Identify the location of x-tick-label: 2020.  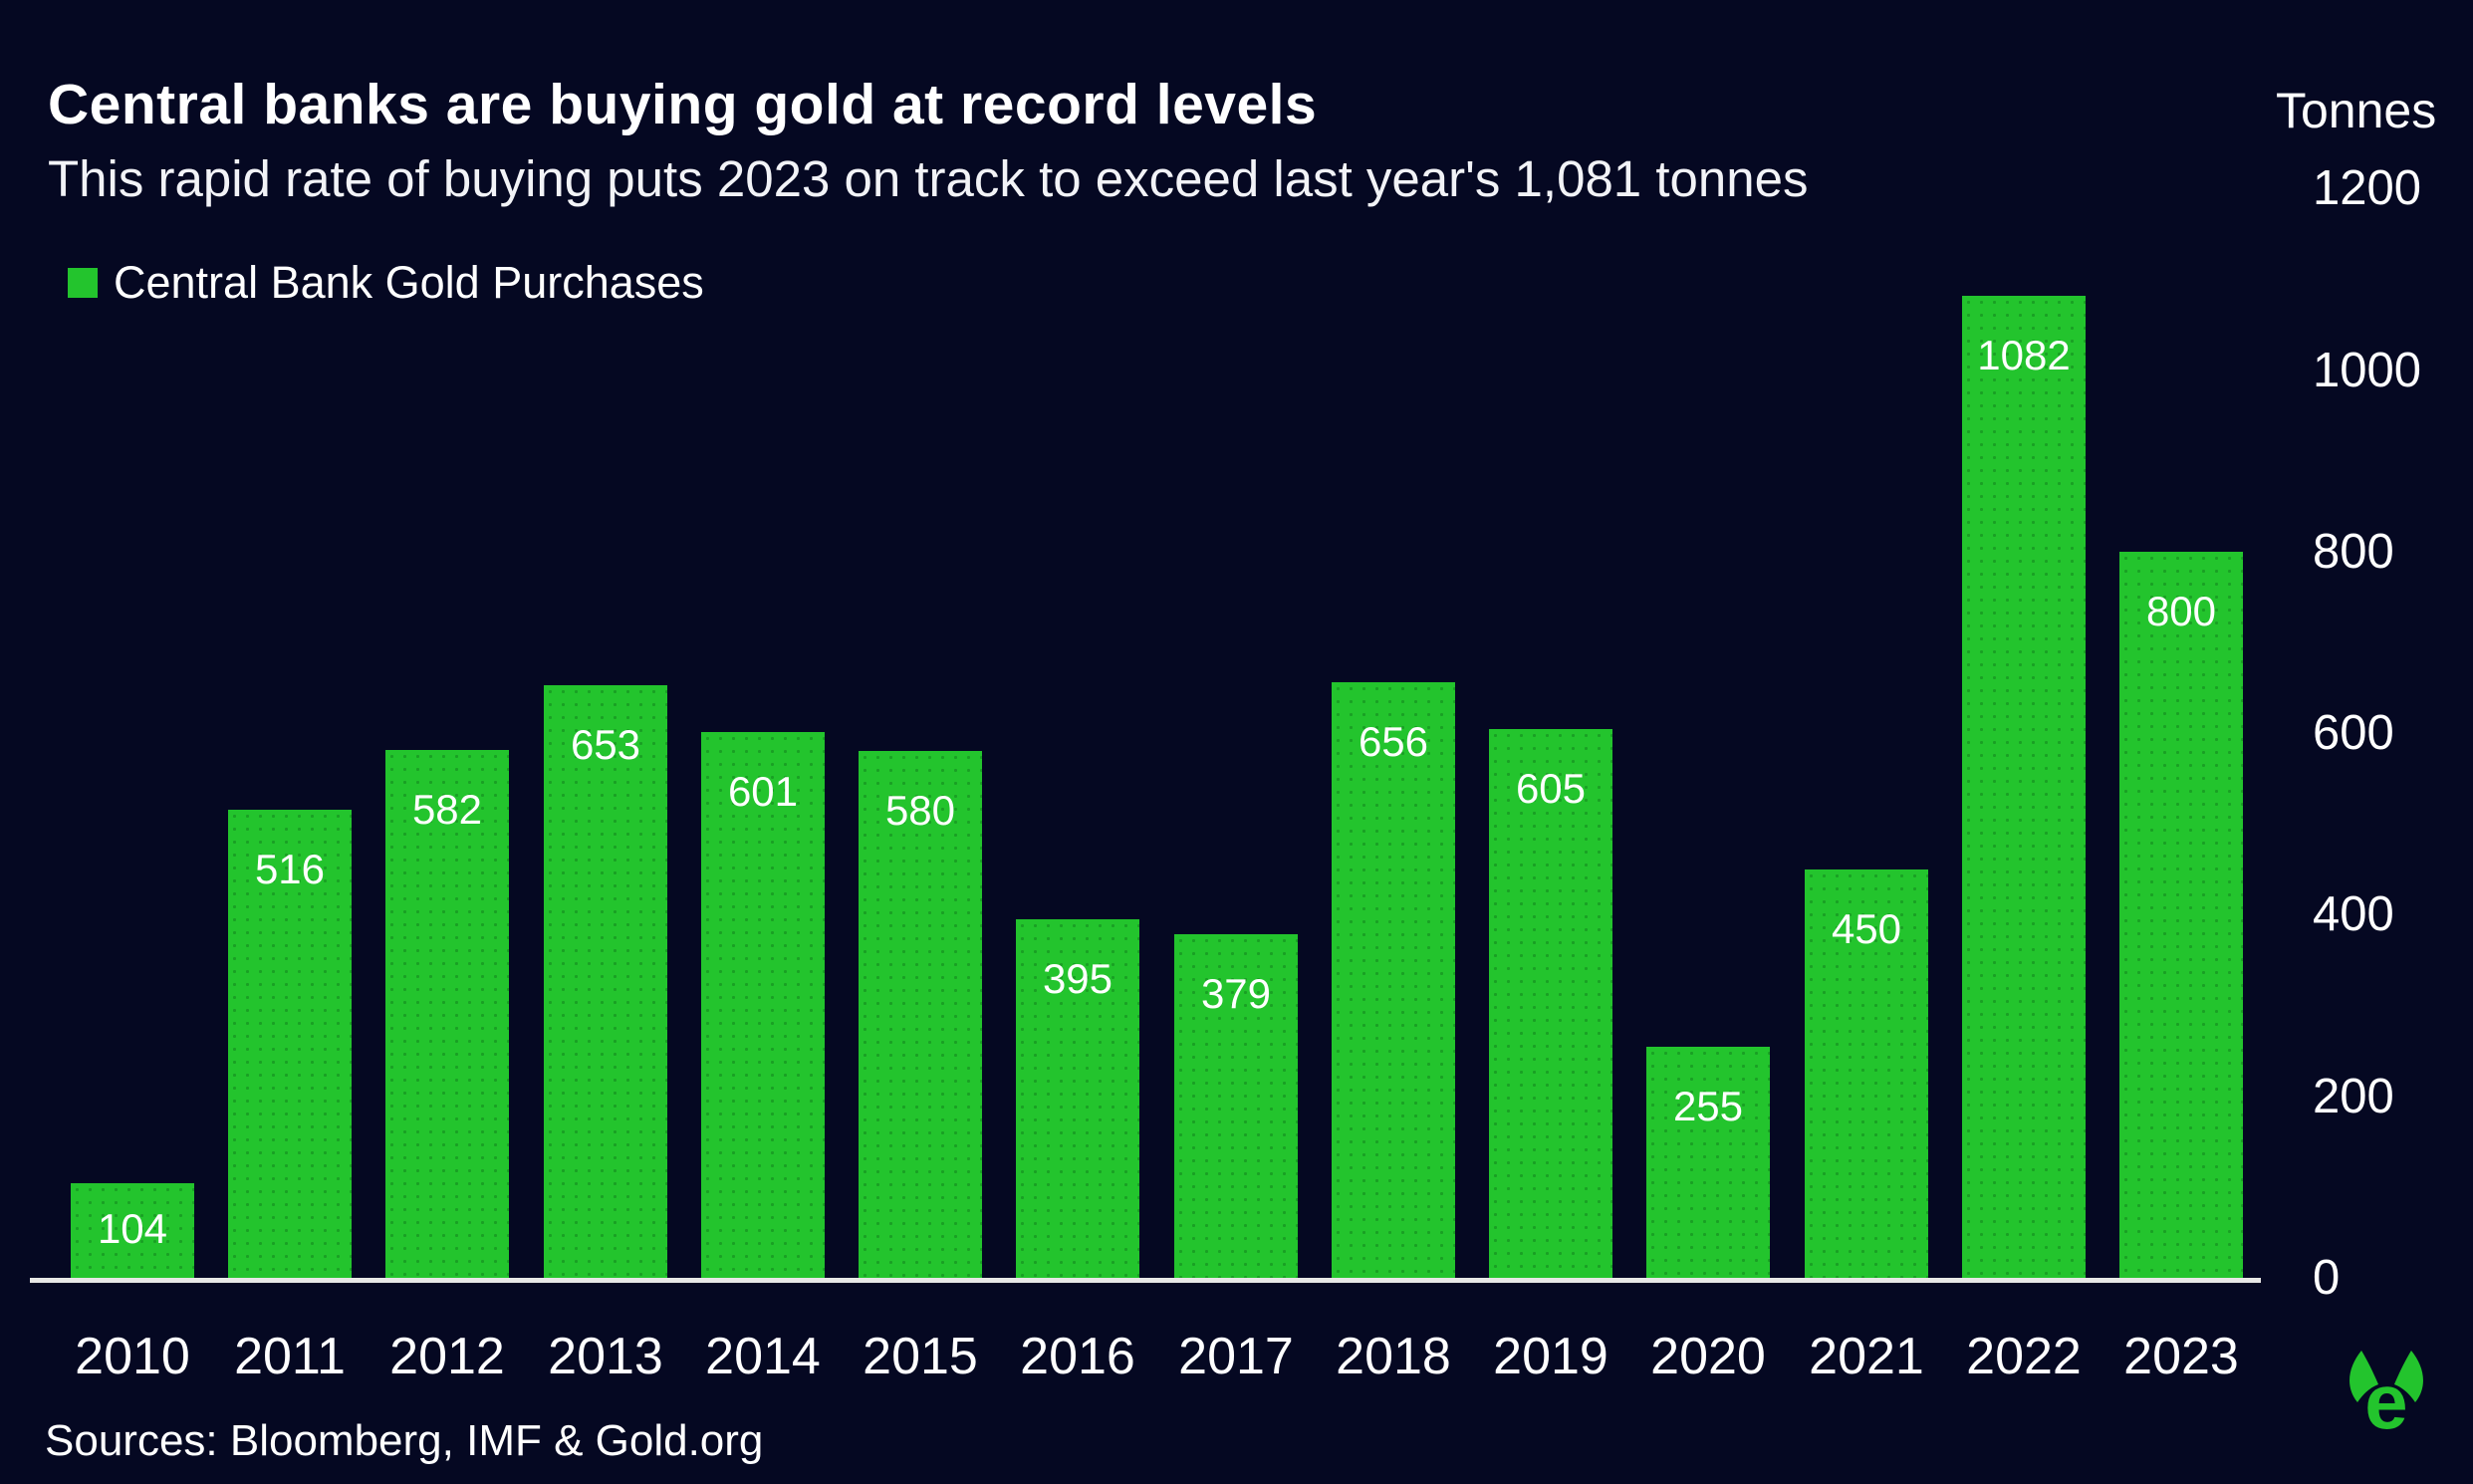
(1708, 1356).